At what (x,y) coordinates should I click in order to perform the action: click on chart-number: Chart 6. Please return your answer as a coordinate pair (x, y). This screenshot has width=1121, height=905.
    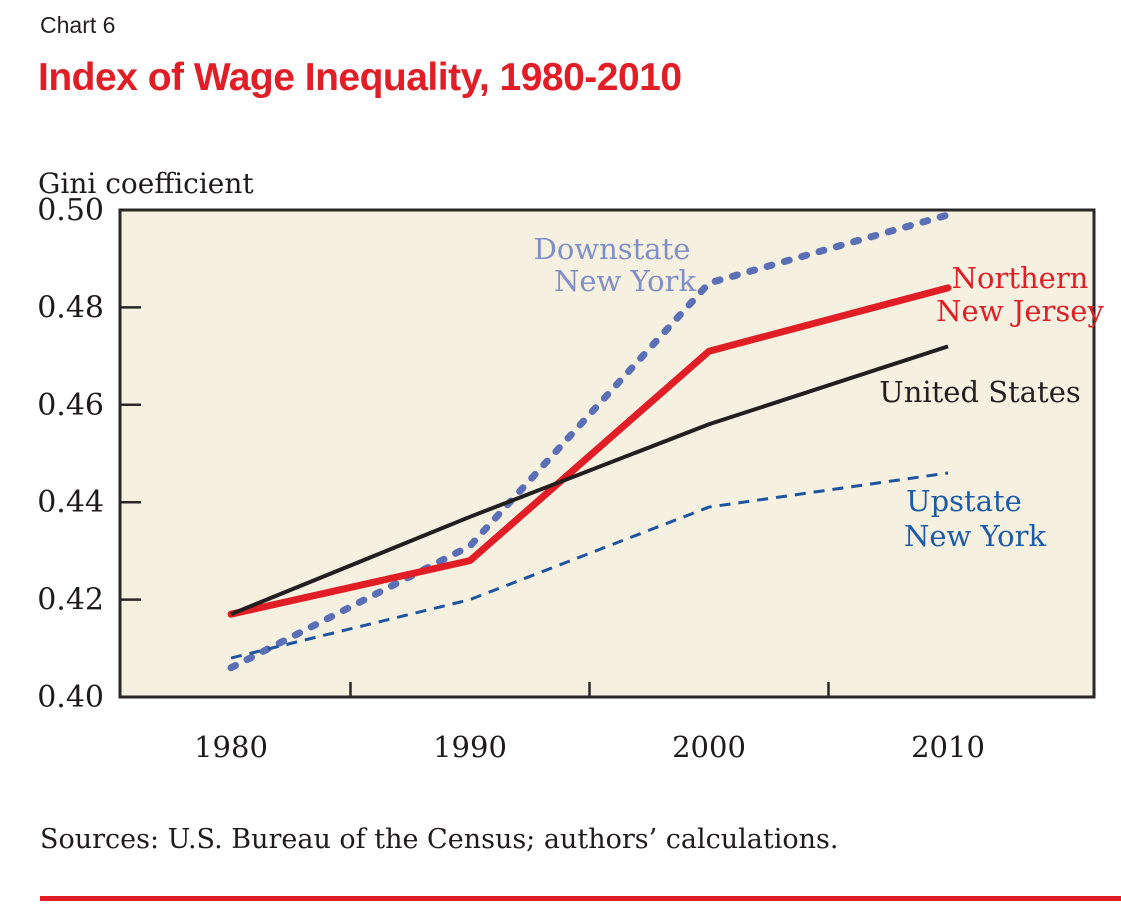
    Looking at the image, I should click on (78, 25).